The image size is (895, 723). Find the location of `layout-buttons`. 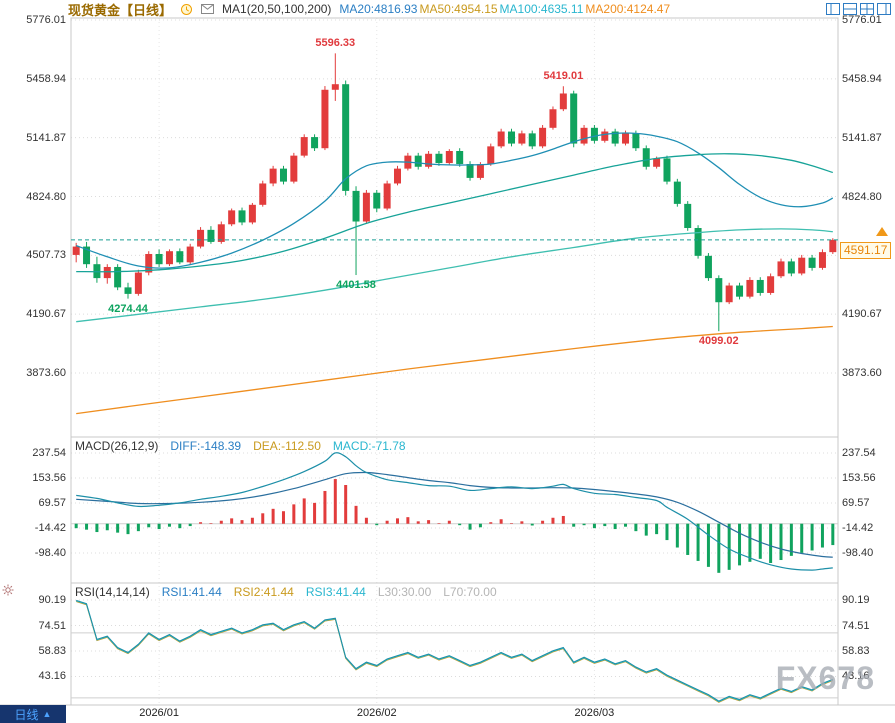

layout-buttons is located at coordinates (858, 9).